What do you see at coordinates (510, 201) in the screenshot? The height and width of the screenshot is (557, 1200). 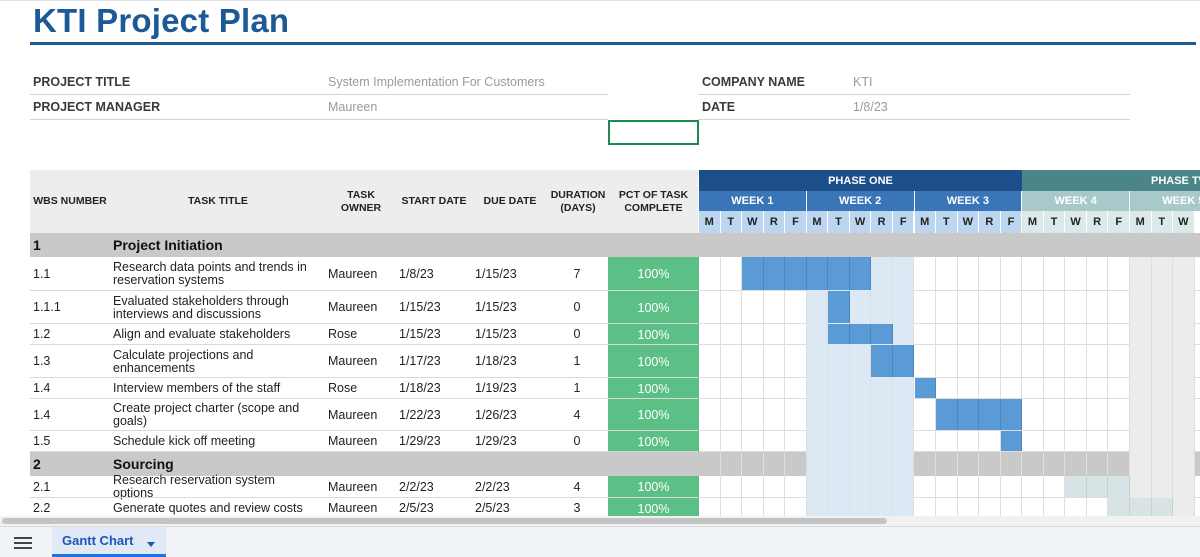 I see `header-due-date: DUE DATE` at bounding box center [510, 201].